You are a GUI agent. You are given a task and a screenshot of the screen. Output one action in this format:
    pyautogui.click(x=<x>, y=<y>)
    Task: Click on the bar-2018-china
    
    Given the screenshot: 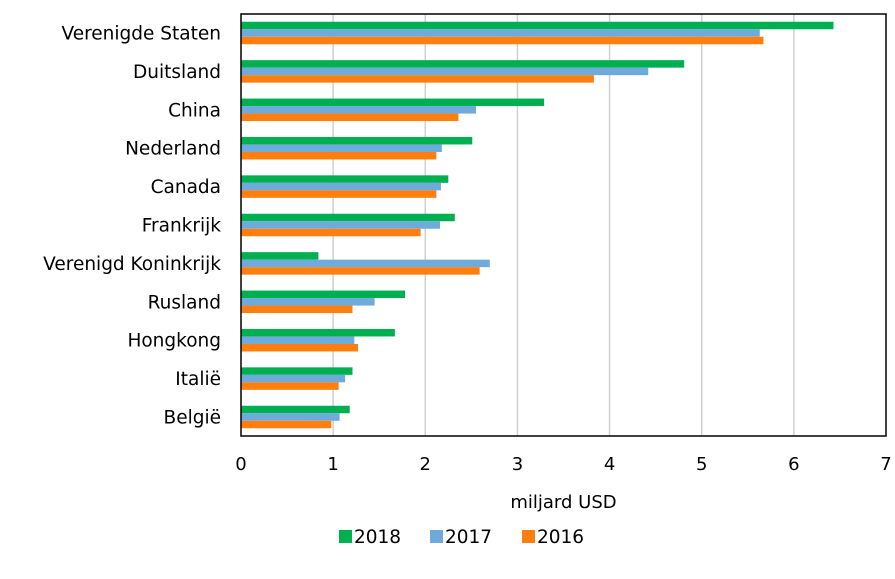 What is the action you would take?
    pyautogui.click(x=393, y=102)
    